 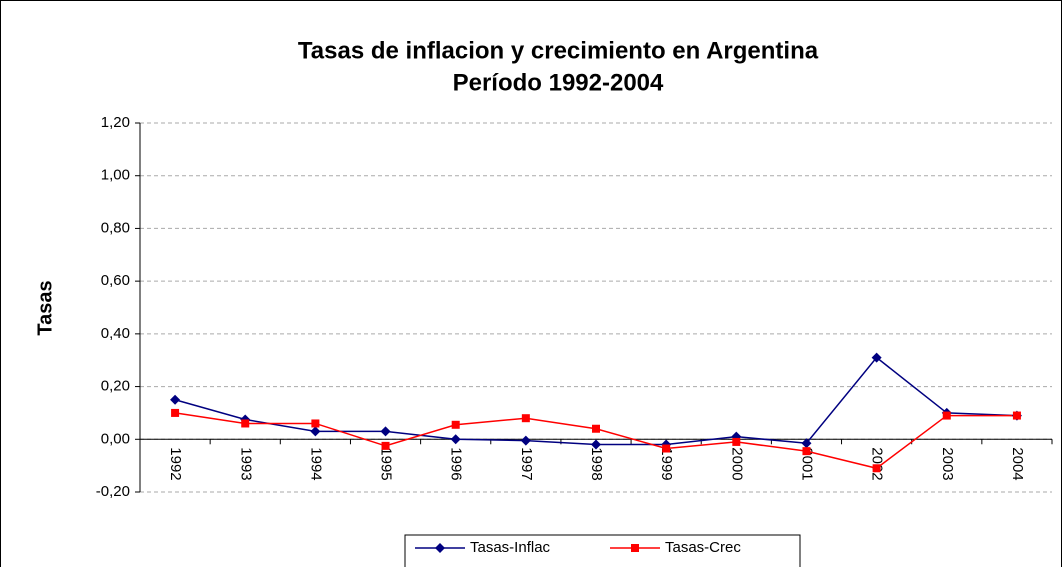 What do you see at coordinates (115, 280) in the screenshot?
I see `y-tick-label: 0,60` at bounding box center [115, 280].